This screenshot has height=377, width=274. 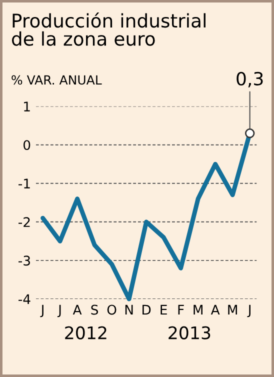 What do you see at coordinates (189, 333) in the screenshot?
I see `text: 2013` at bounding box center [189, 333].